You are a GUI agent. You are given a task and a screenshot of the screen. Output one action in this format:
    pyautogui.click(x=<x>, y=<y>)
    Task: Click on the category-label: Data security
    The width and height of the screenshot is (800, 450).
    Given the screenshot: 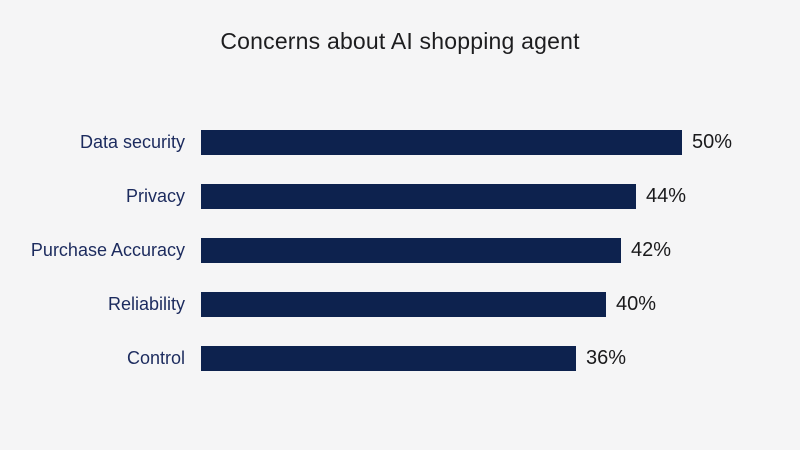 What is the action you would take?
    pyautogui.click(x=132, y=142)
    